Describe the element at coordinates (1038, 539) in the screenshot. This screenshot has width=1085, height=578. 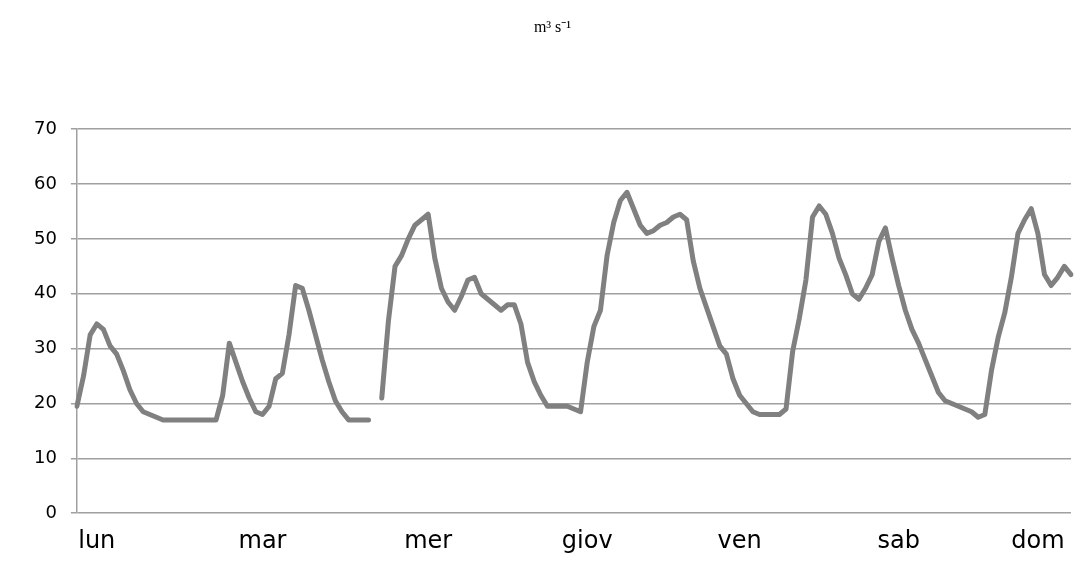
I see `x-tick-label: dom` at that location.